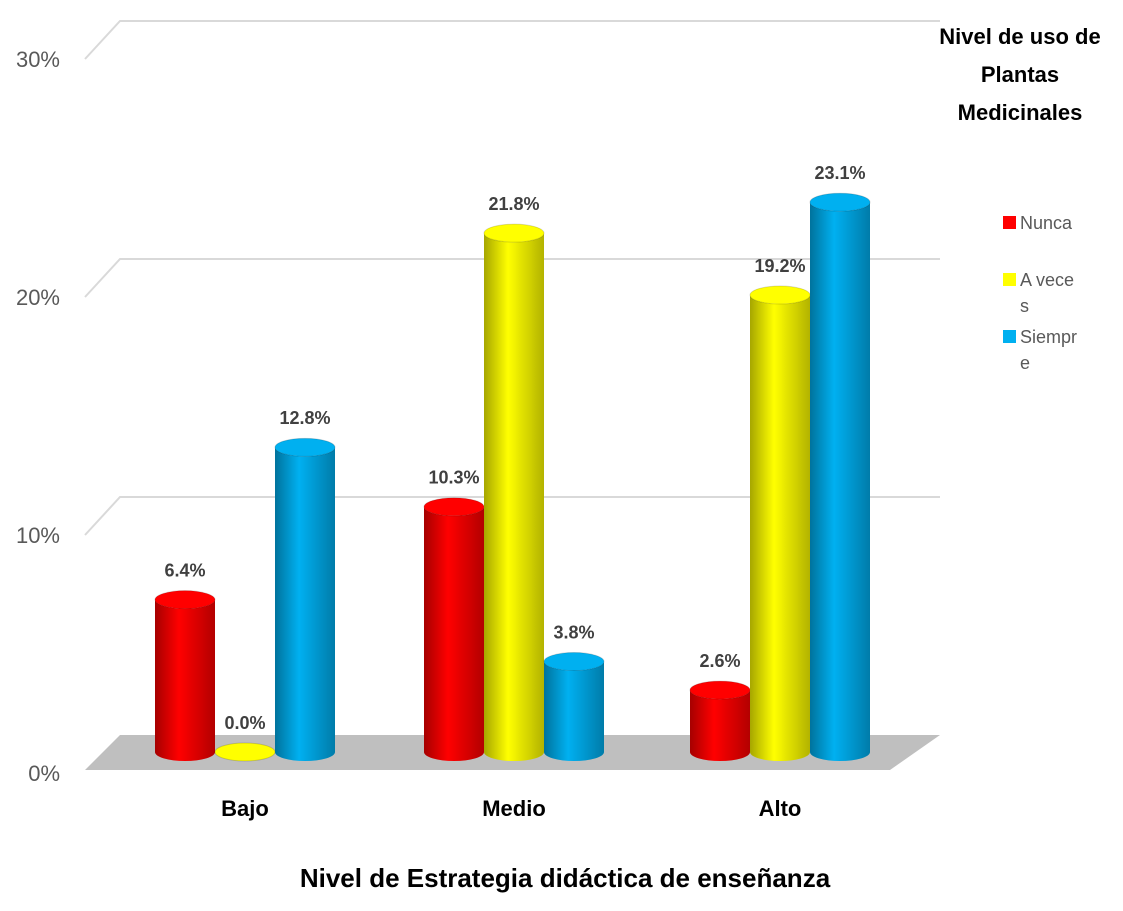 This screenshot has width=1123, height=911. Describe the element at coordinates (38, 297) in the screenshot. I see `y-tick-label: 20%` at that location.